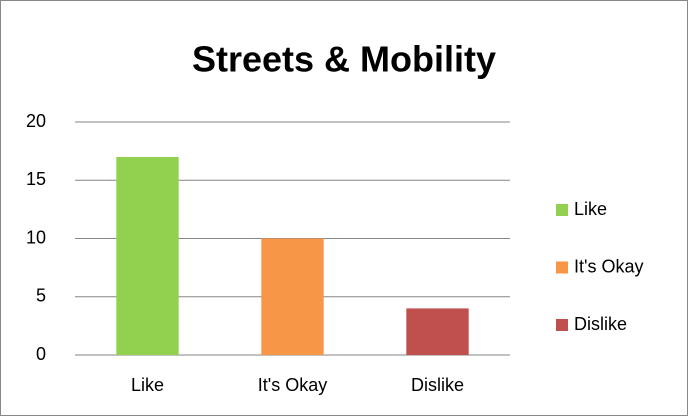 This screenshot has height=416, width=688. I want to click on x-tick-label: It's Okay, so click(292, 385).